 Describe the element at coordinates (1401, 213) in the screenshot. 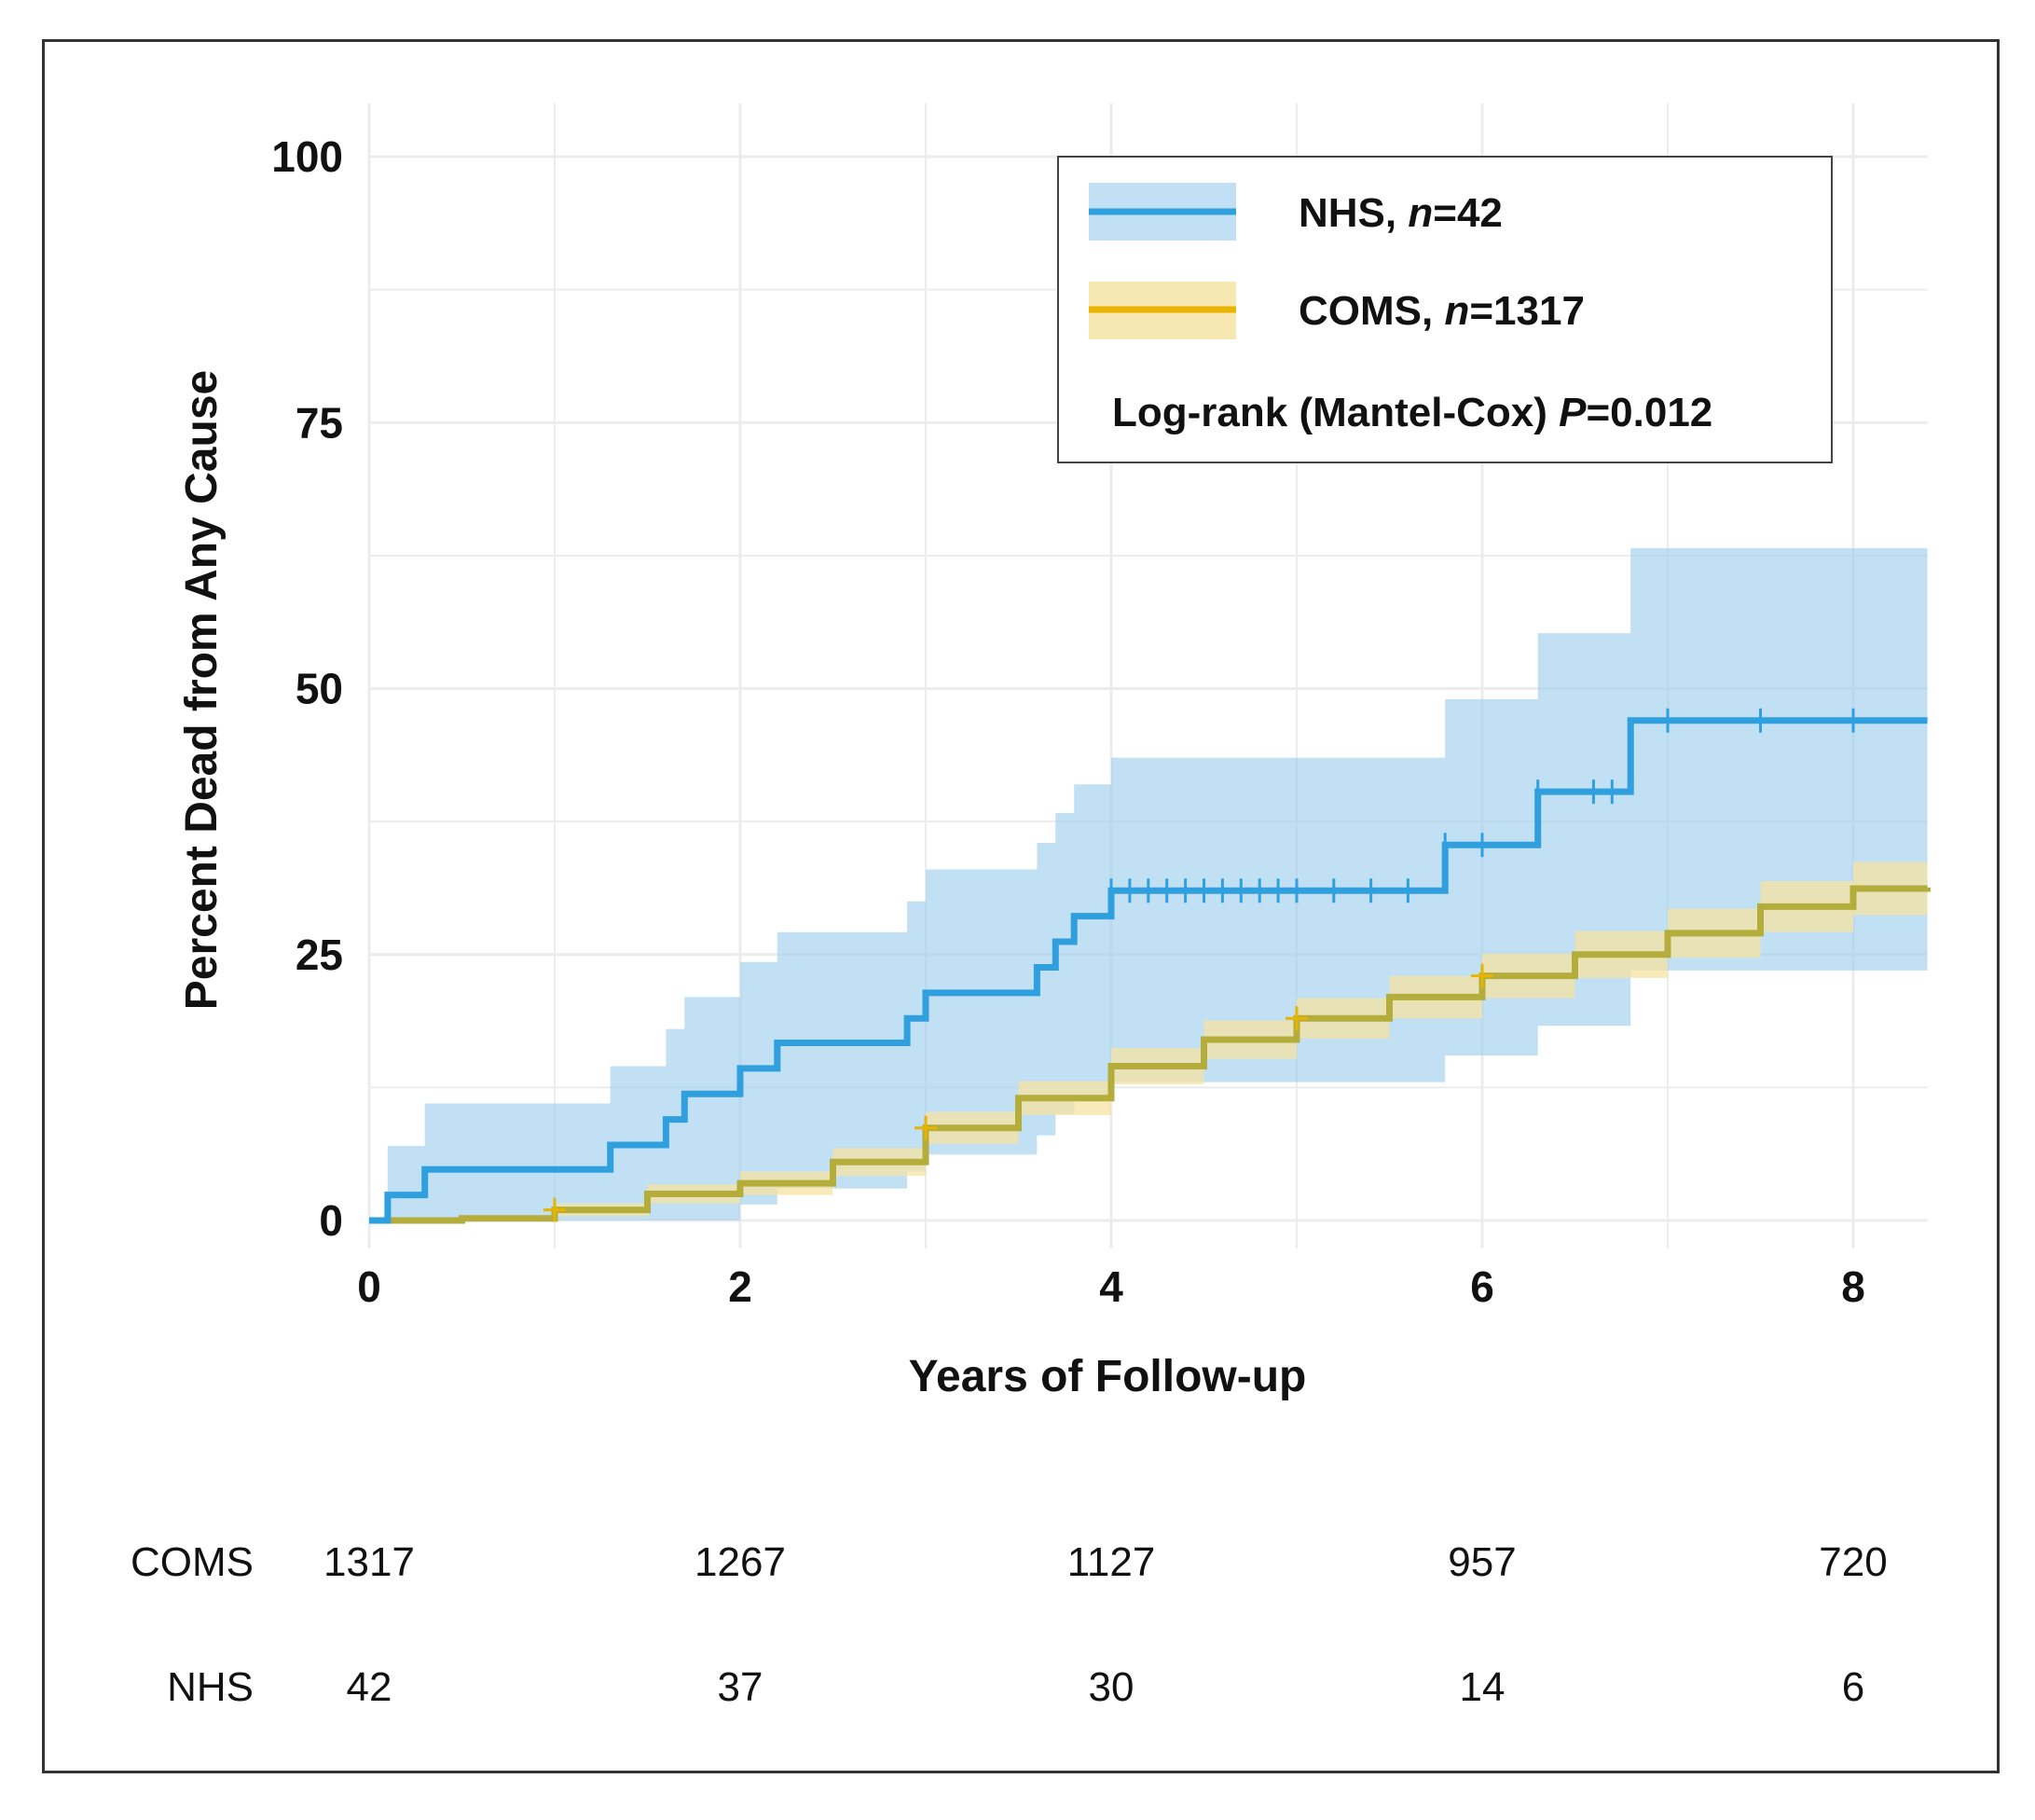

I see `legend-nhs-label: NHS, n=42` at that location.